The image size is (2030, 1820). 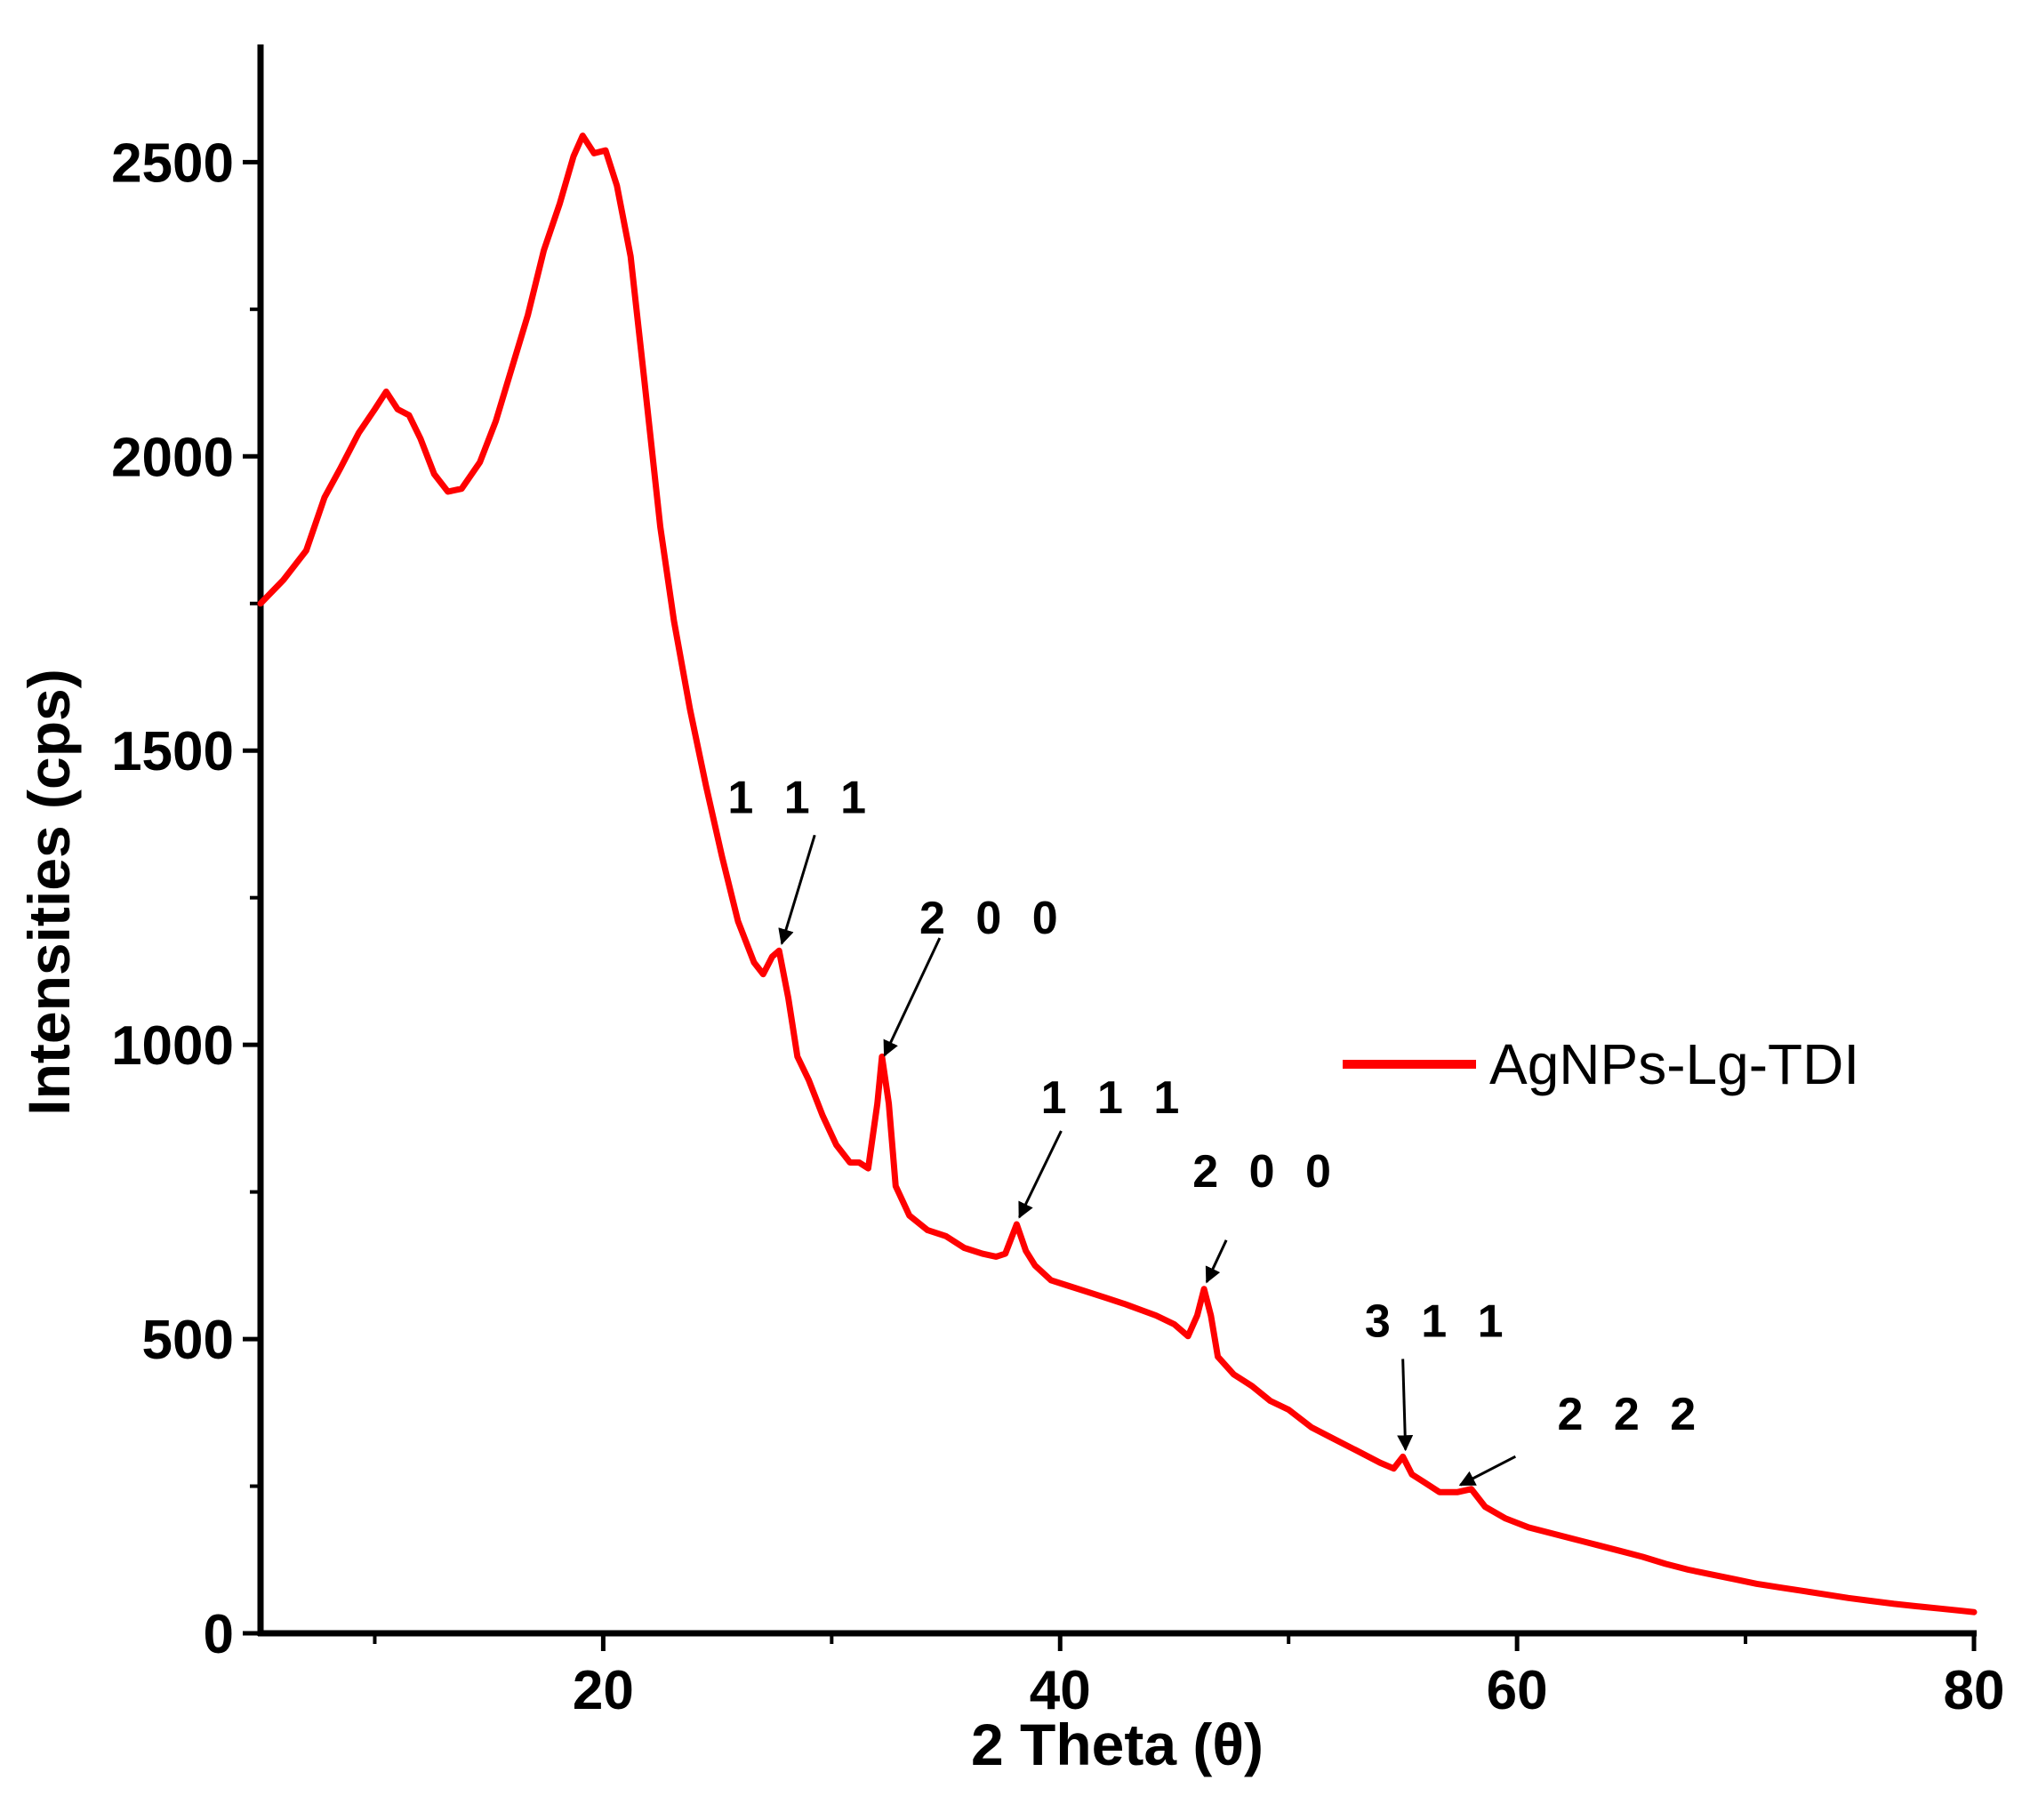 I want to click on y-tick-label: 2000, so click(x=172, y=457).